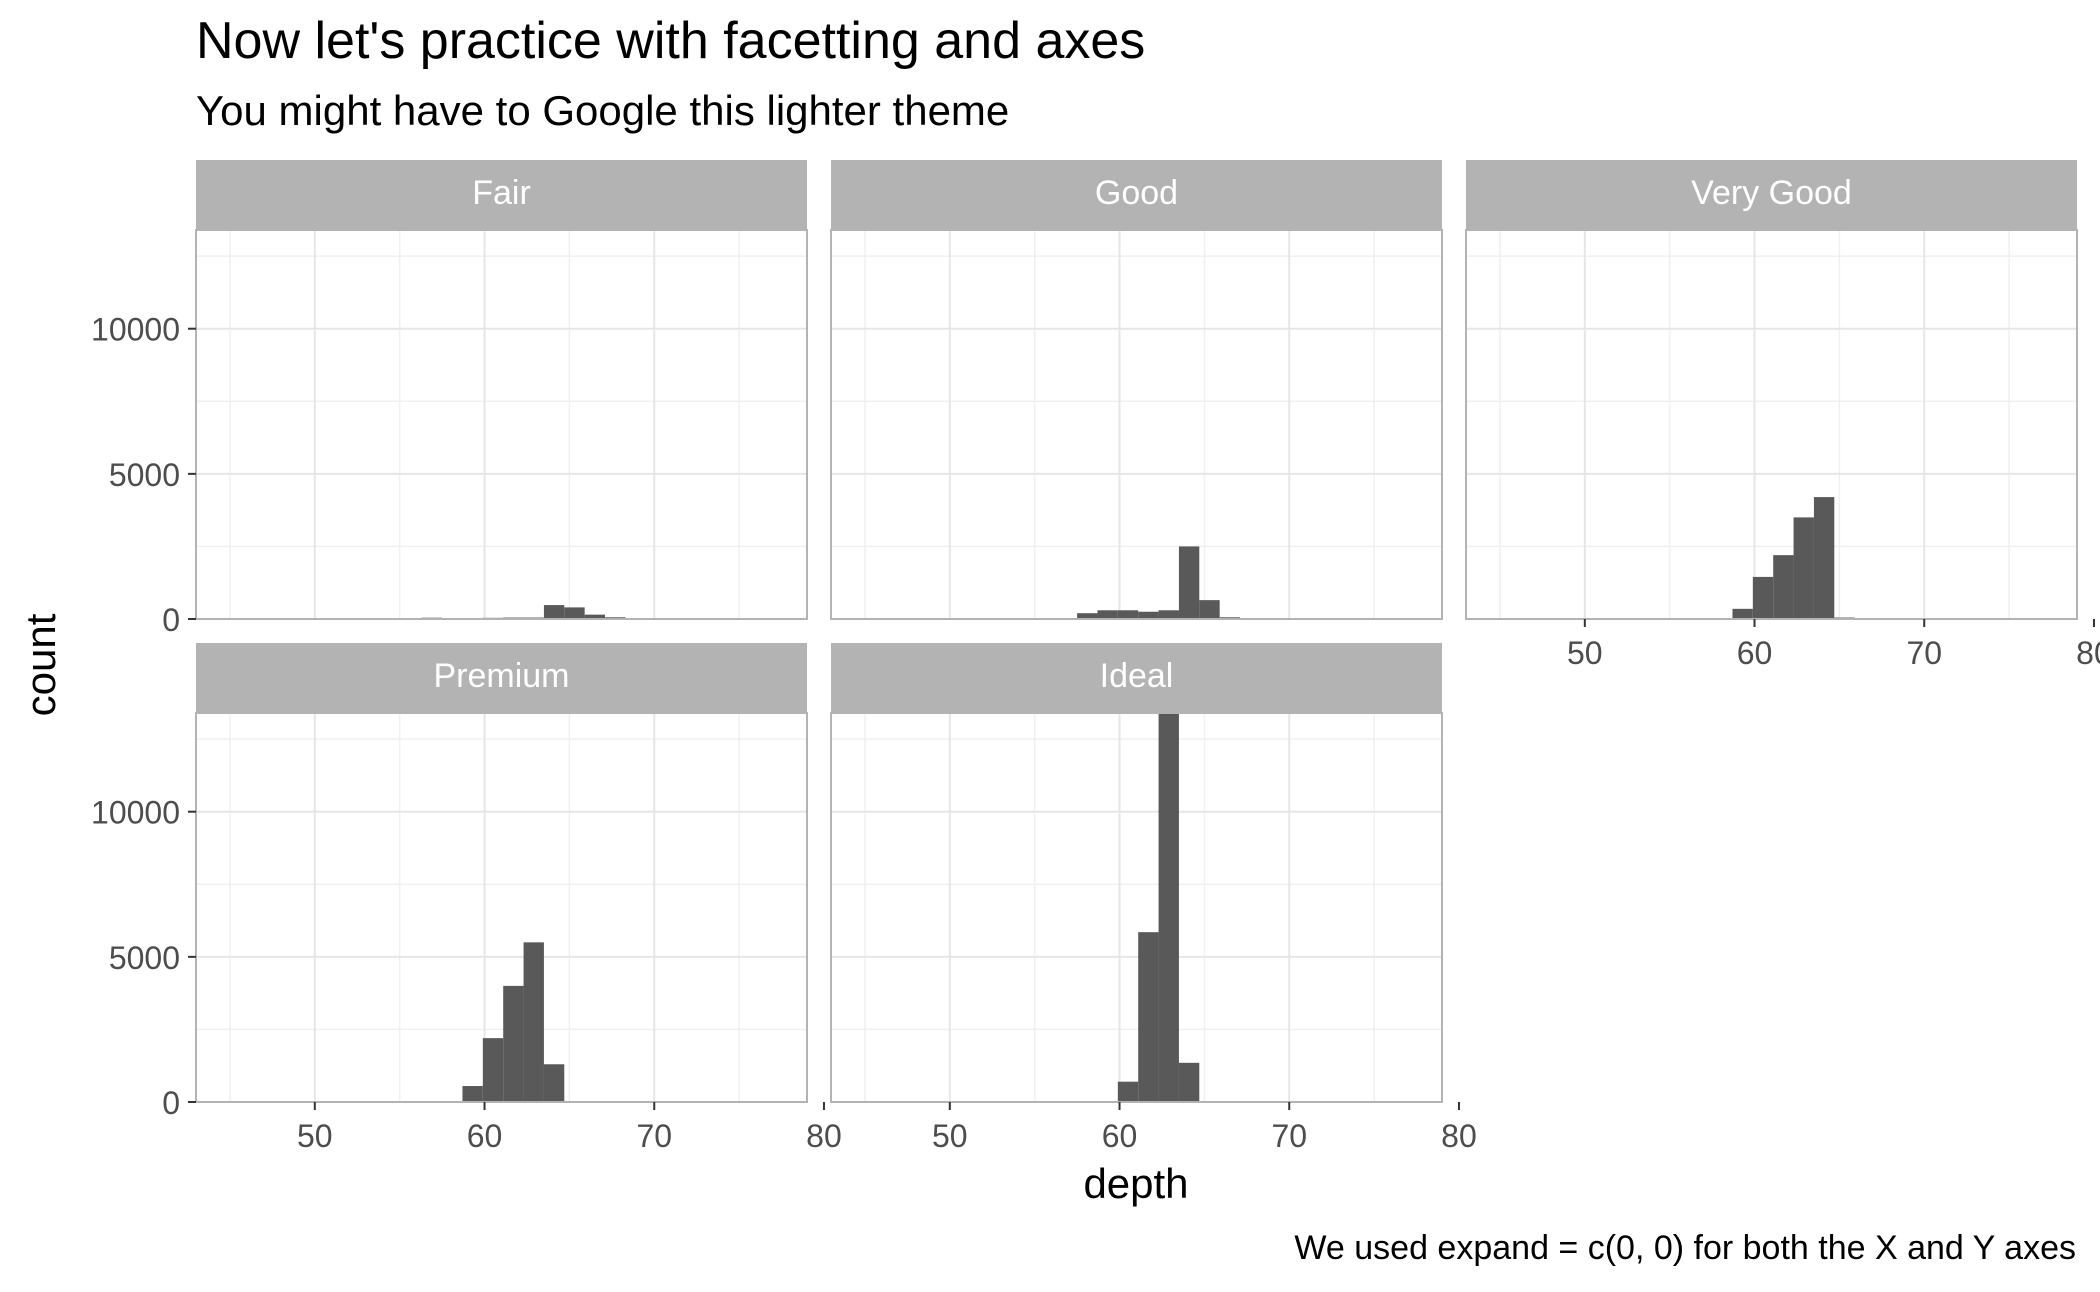 This screenshot has height=1292, width=2100. I want to click on y-axis-title: count, so click(40, 664).